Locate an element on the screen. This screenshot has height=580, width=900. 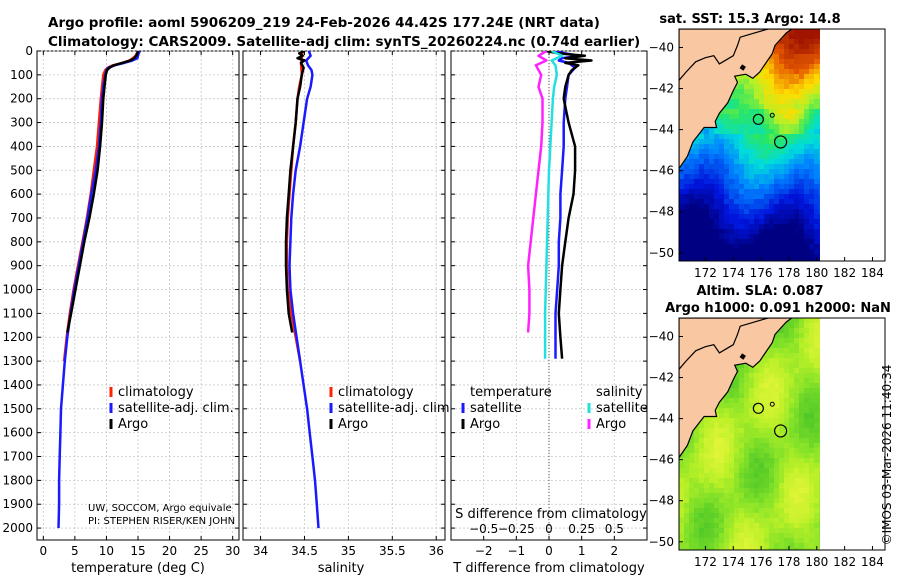
sst-map-title: sat. SST: 15.3 Argo: 14.8 is located at coordinates (749, 19).